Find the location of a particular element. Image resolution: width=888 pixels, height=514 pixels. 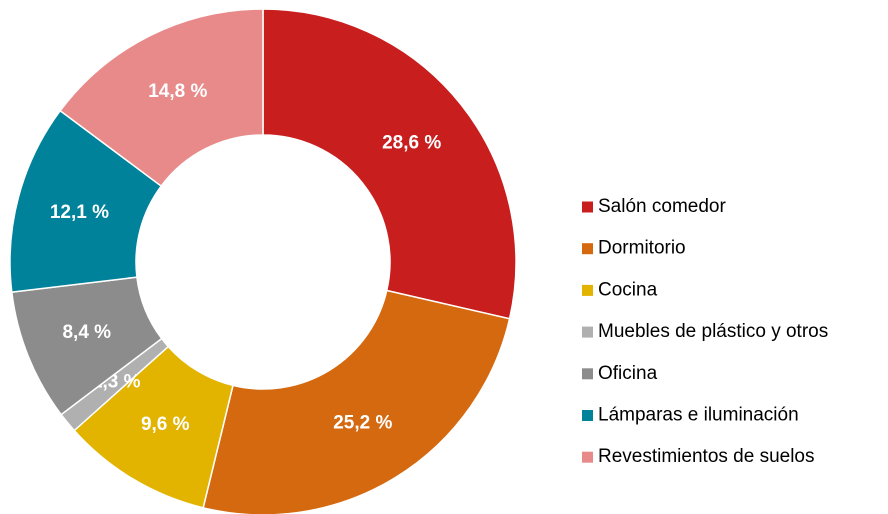

value-label: 25,2 % is located at coordinates (362, 423).